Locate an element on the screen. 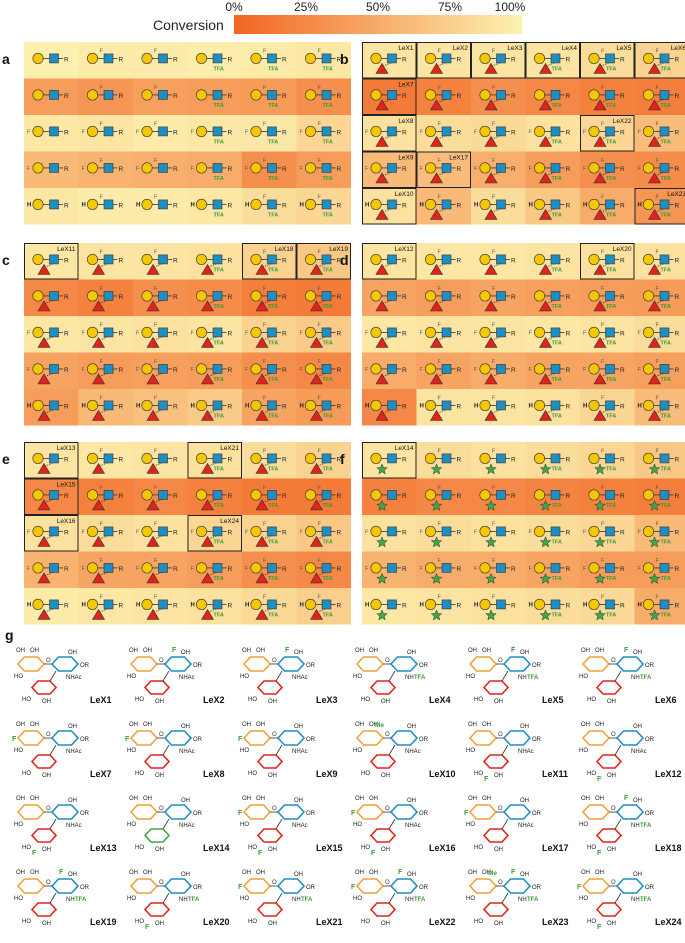  glcnac-ring is located at coordinates (178, 886).